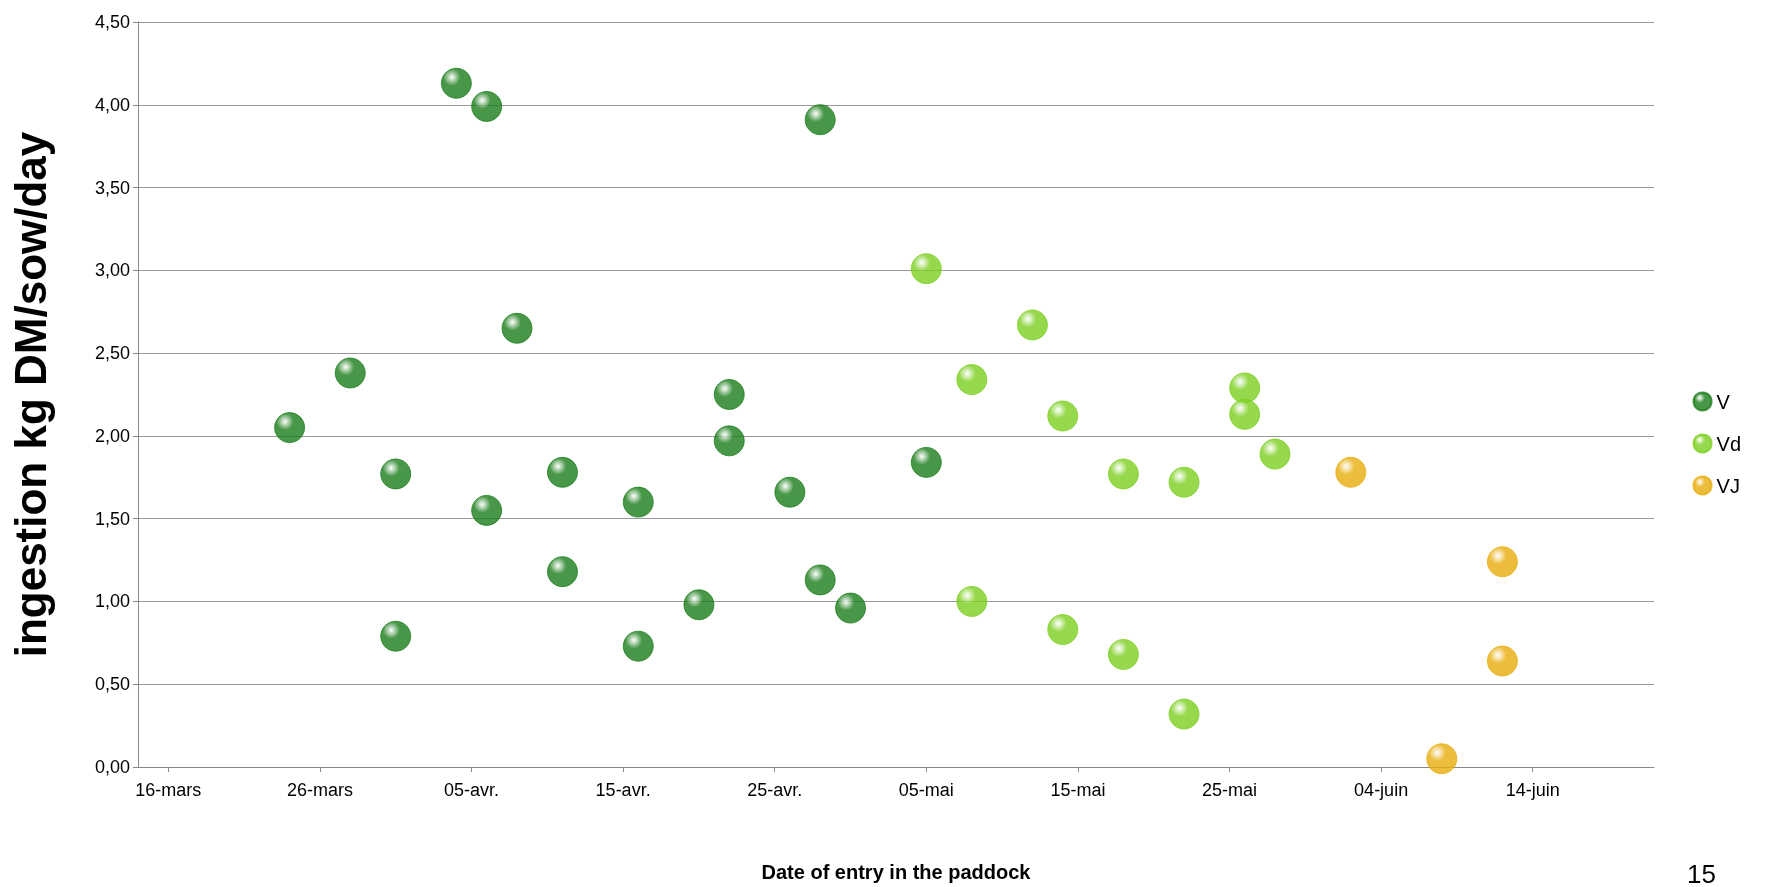 Image resolution: width=1776 pixels, height=887 pixels. I want to click on y-tick-label: 2,50, so click(112, 353).